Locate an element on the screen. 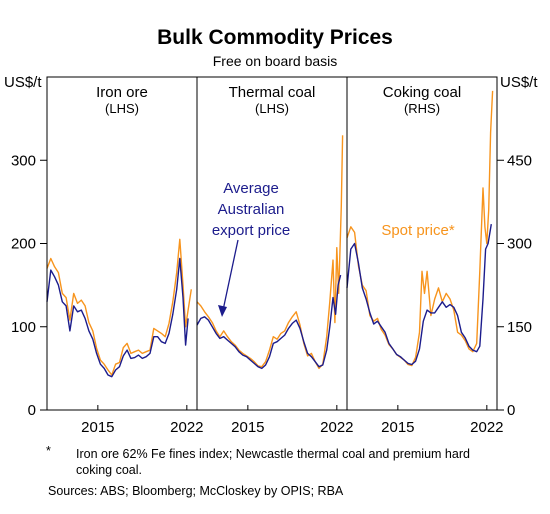  left-axis-tick-label: 0 is located at coordinates (32, 410).